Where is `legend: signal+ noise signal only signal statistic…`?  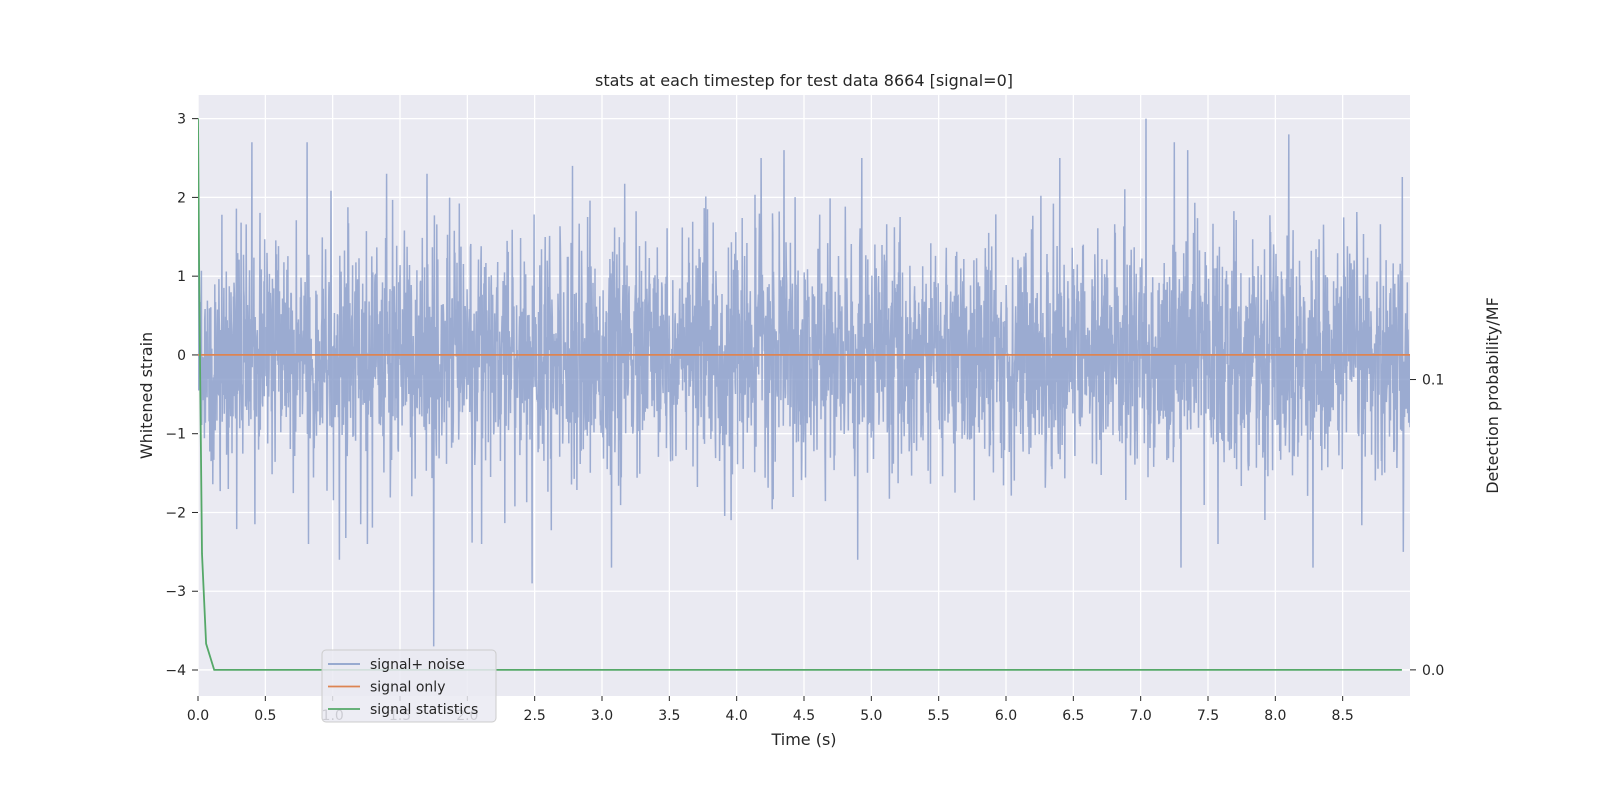 legend: signal+ noise signal only signal statistic… is located at coordinates (409, 686).